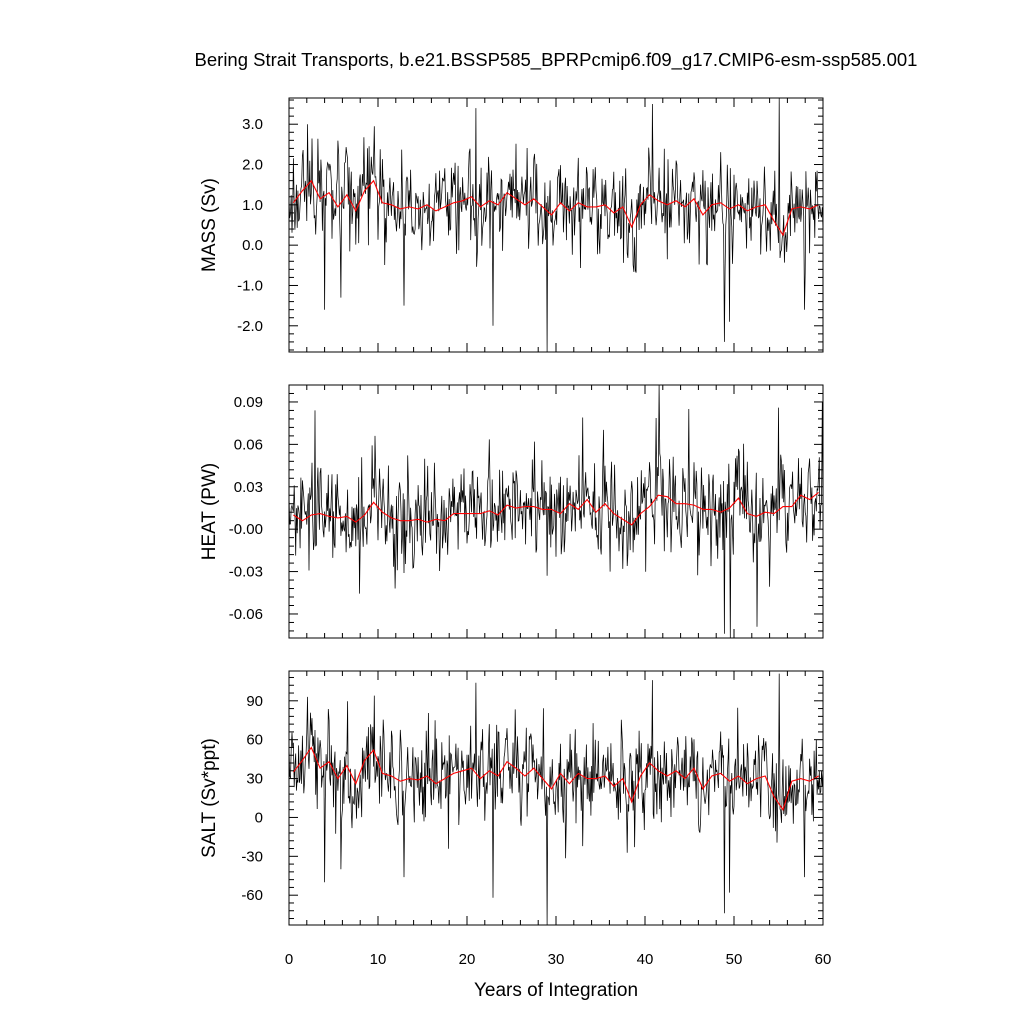 This screenshot has height=1024, width=1024. Describe the element at coordinates (246, 529) in the screenshot. I see `y-tick-label: -0.00` at that location.